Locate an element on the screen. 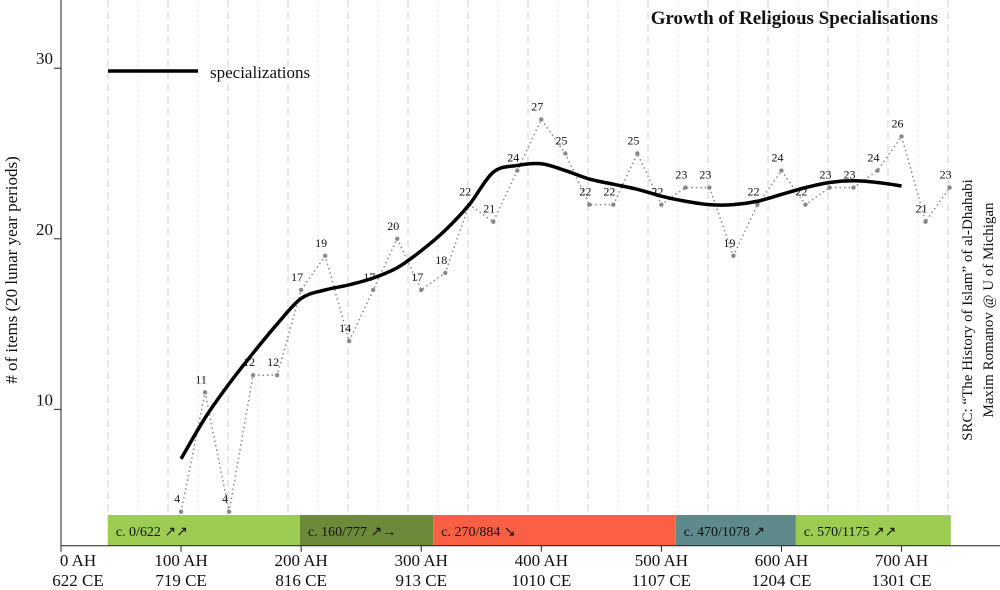  x-tick-label: 0 AH is located at coordinates (78, 560).